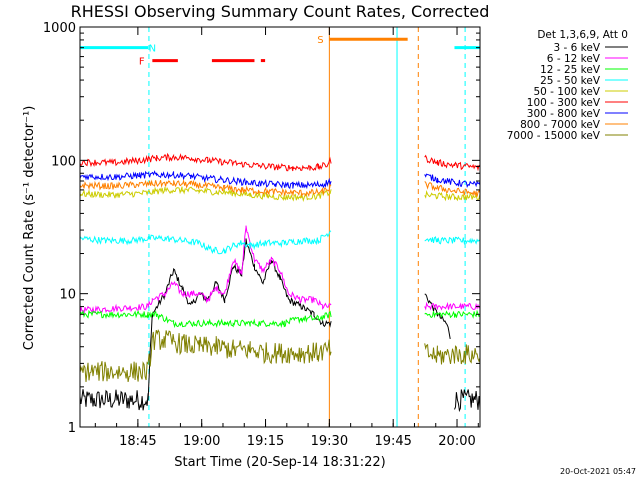 The image size is (640, 480). Describe the element at coordinates (570, 70) in the screenshot. I see `legend-label-3: 12 - 25 keV` at that location.